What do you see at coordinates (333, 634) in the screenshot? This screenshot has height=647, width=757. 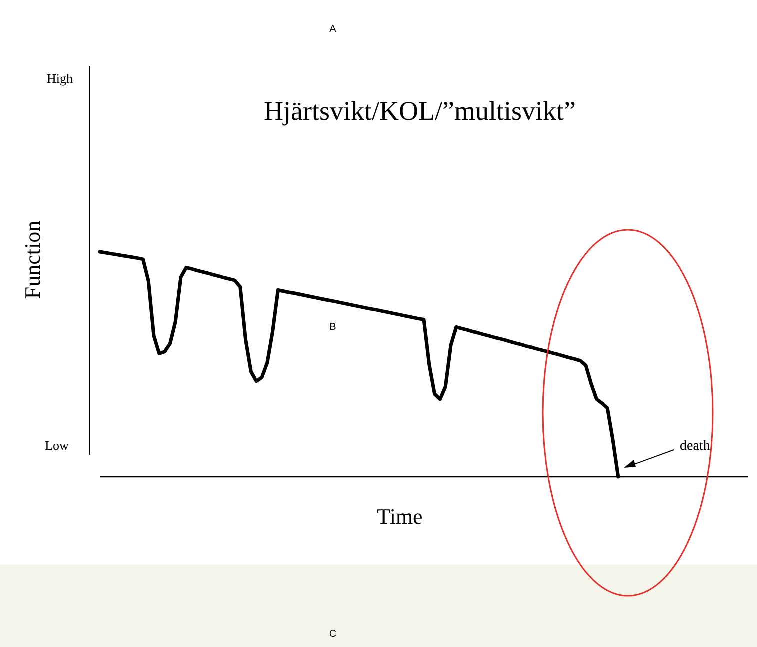 I see `text: C` at bounding box center [333, 634].